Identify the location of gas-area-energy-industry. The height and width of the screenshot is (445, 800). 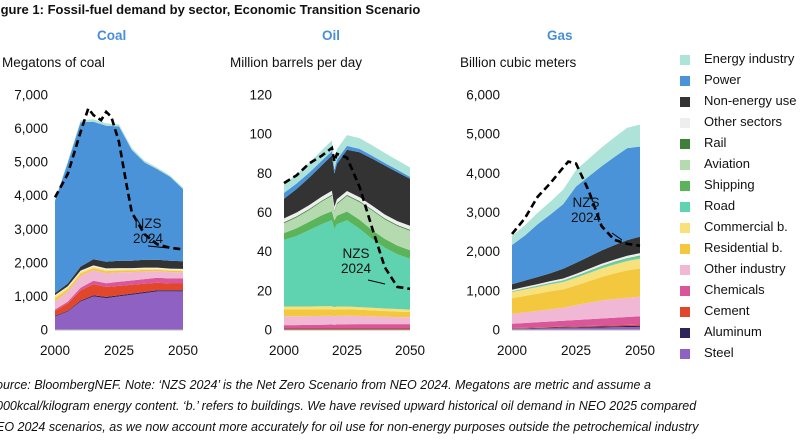
(576, 184).